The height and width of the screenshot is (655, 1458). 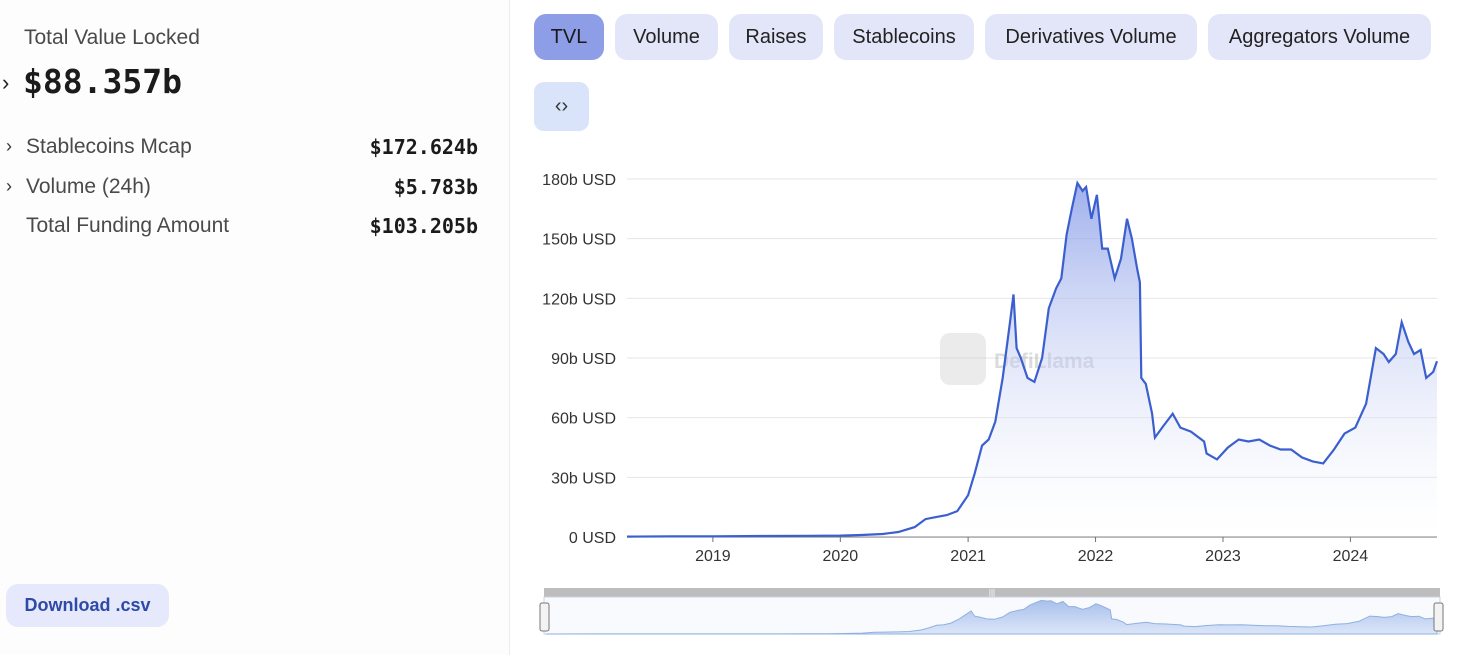 I want to click on watermark-text: DefiLlama, so click(x=1044, y=361).